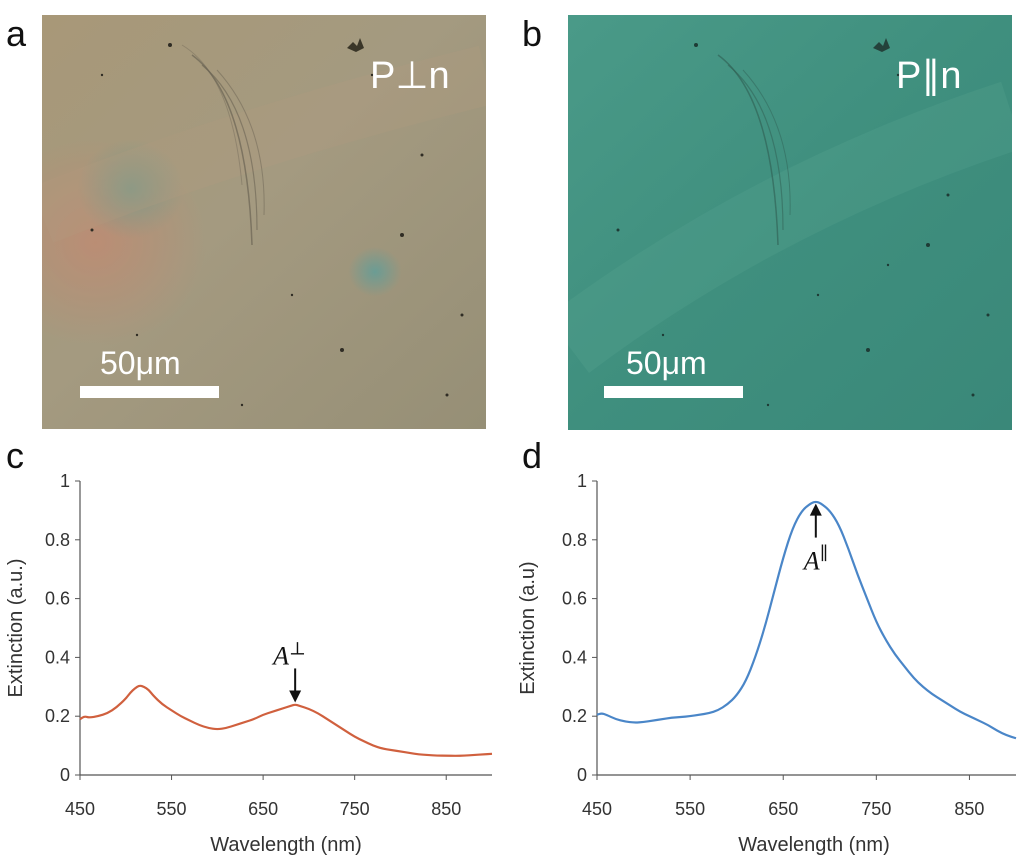 Image resolution: width=1024 pixels, height=865 pixels. I want to click on scale-label-b: 50μm, so click(666, 363).